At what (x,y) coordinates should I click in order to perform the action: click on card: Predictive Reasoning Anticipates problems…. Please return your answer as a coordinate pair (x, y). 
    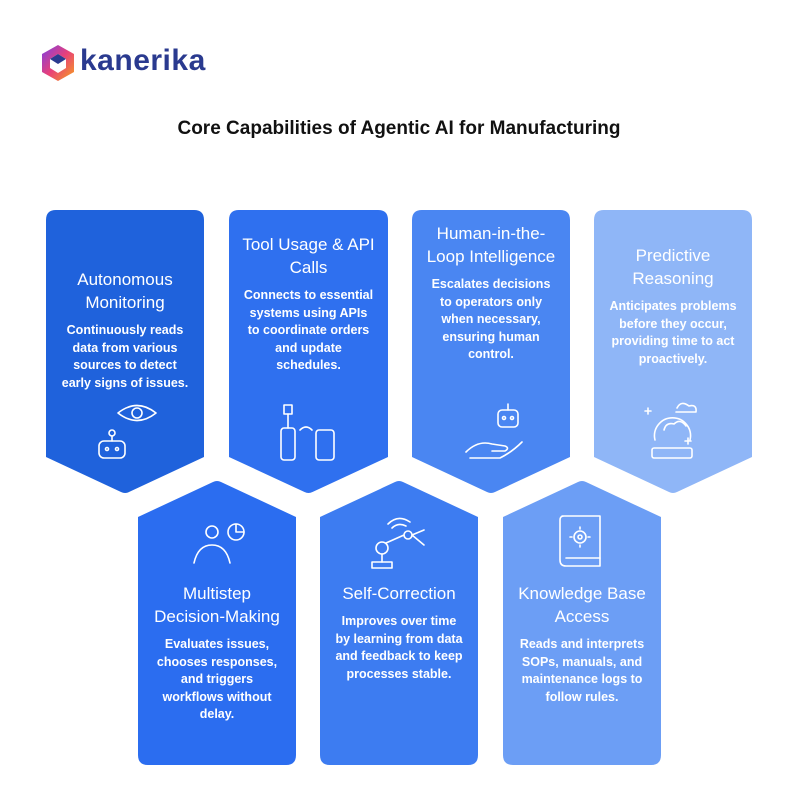
    Looking at the image, I should click on (673, 306).